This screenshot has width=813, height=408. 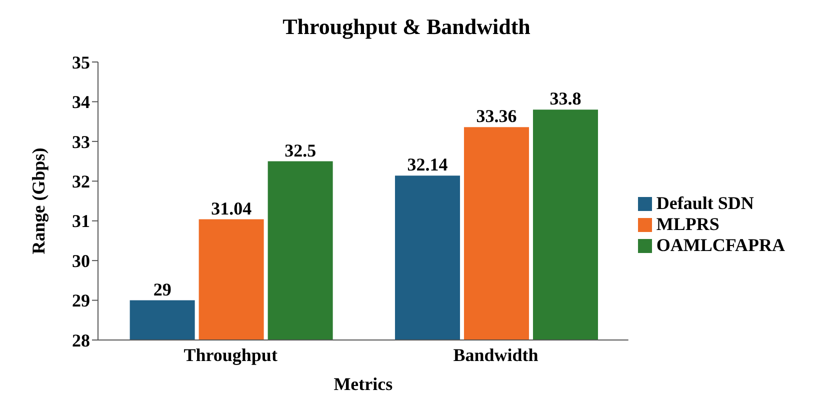 What do you see at coordinates (407, 27) in the screenshot?
I see `chart-title: Throughput & Bandwidth` at bounding box center [407, 27].